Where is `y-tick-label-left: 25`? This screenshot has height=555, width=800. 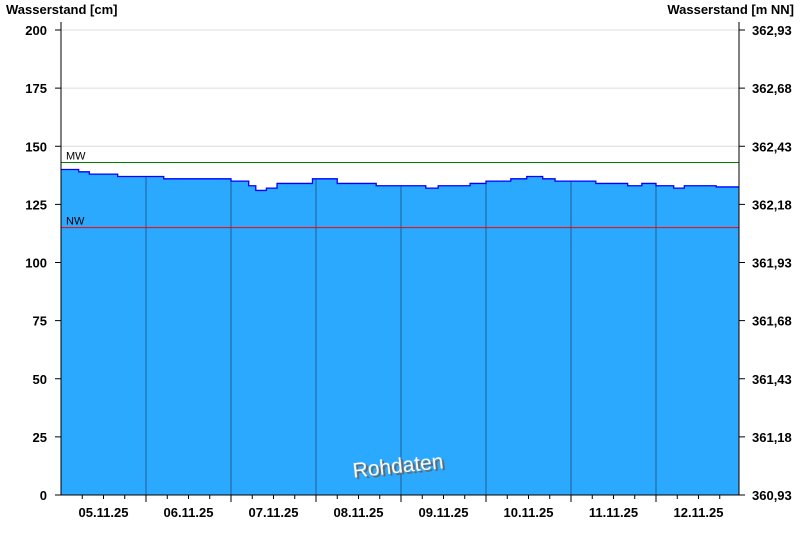
y-tick-label-left: 25 is located at coordinates (40, 437).